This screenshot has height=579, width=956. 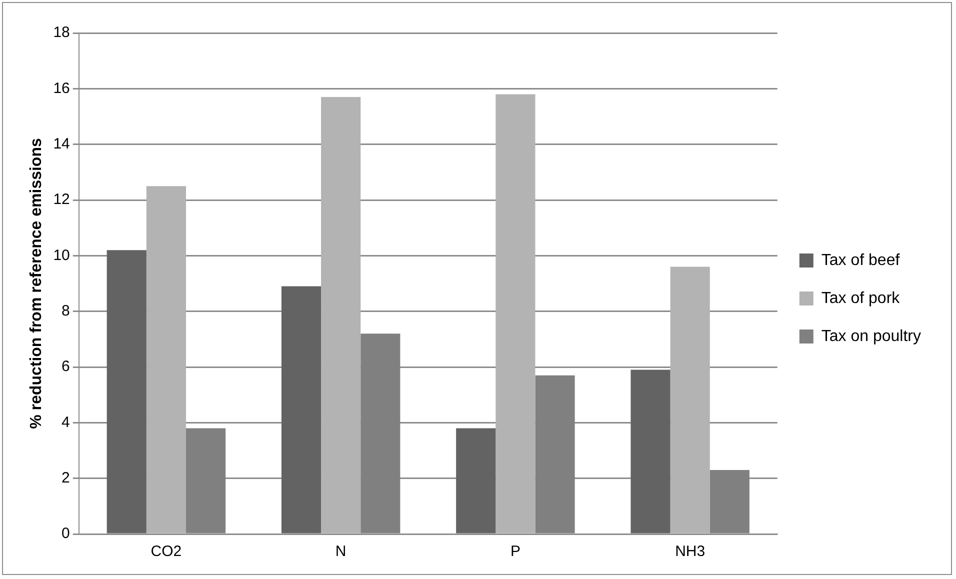 What do you see at coordinates (871, 336) in the screenshot?
I see `legend-label: Tax on poultry` at bounding box center [871, 336].